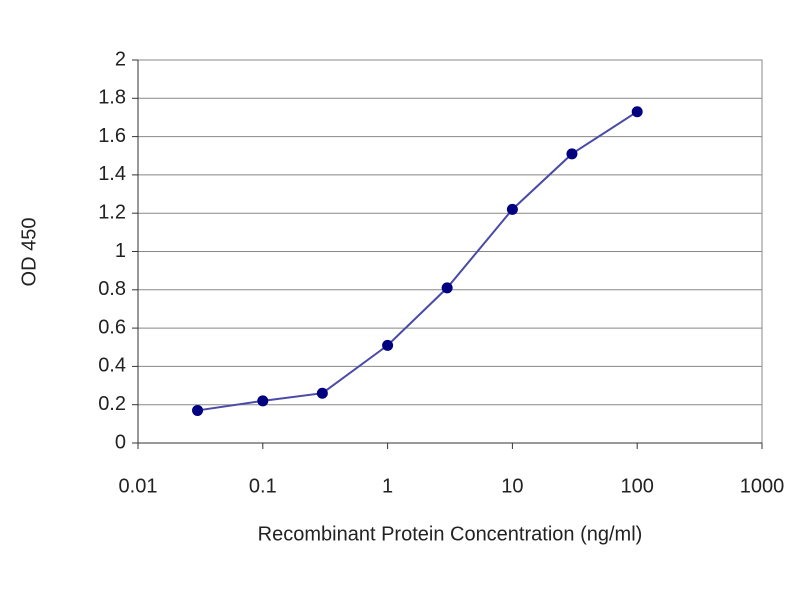 The image size is (800, 600). Describe the element at coordinates (387, 486) in the screenshot. I see `x-tick-label: 1` at that location.